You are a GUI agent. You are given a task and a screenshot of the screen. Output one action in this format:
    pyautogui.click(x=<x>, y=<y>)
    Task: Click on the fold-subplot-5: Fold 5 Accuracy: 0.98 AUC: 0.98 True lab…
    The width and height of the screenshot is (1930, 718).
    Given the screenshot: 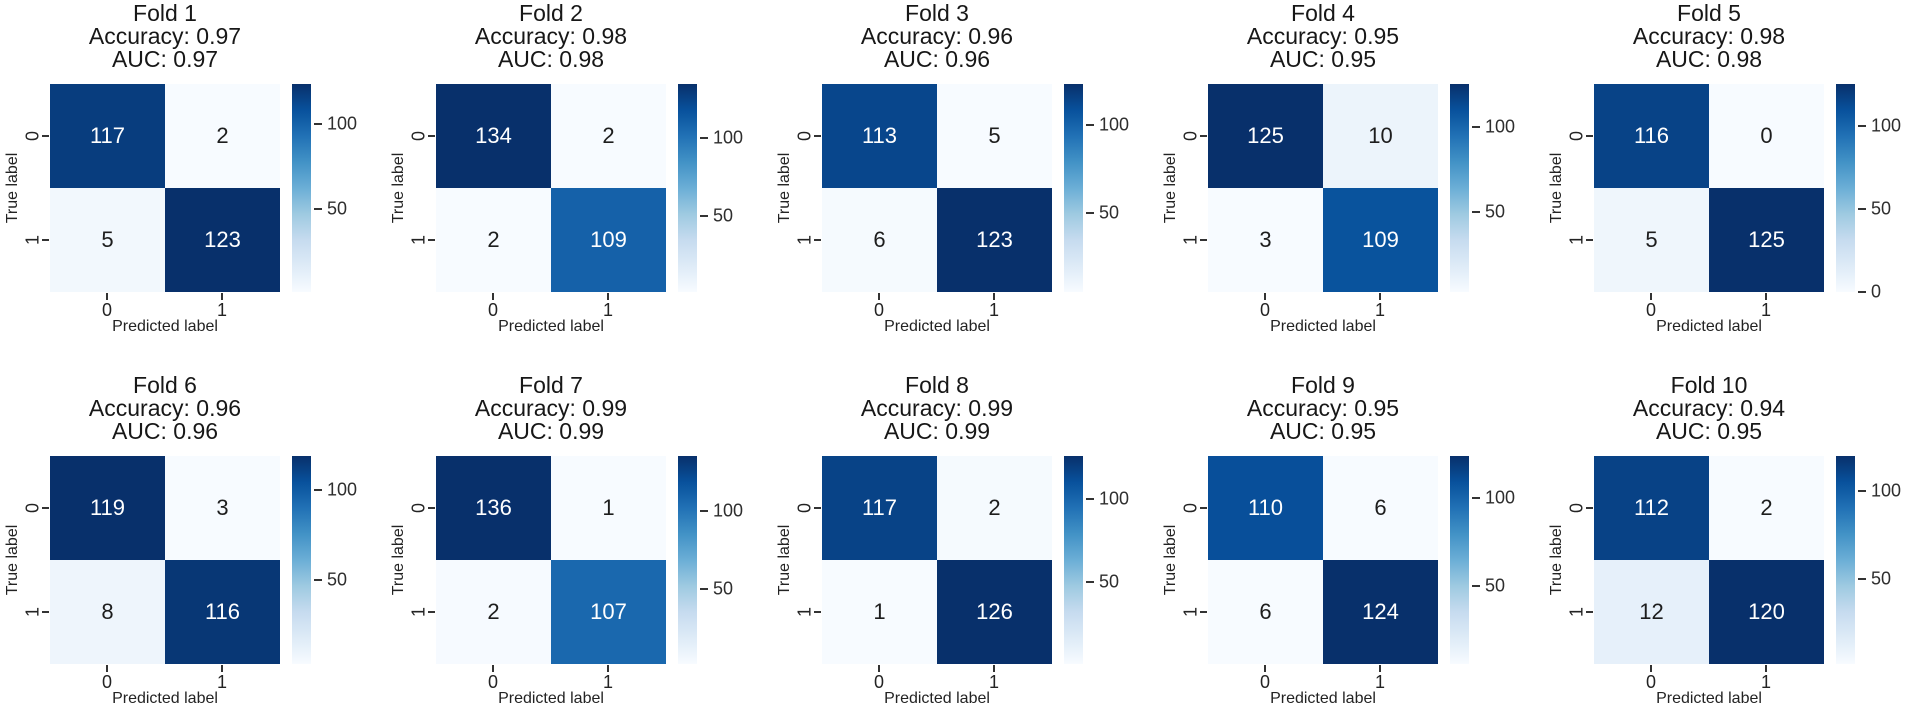 What is the action you would take?
    pyautogui.click(x=1737, y=179)
    